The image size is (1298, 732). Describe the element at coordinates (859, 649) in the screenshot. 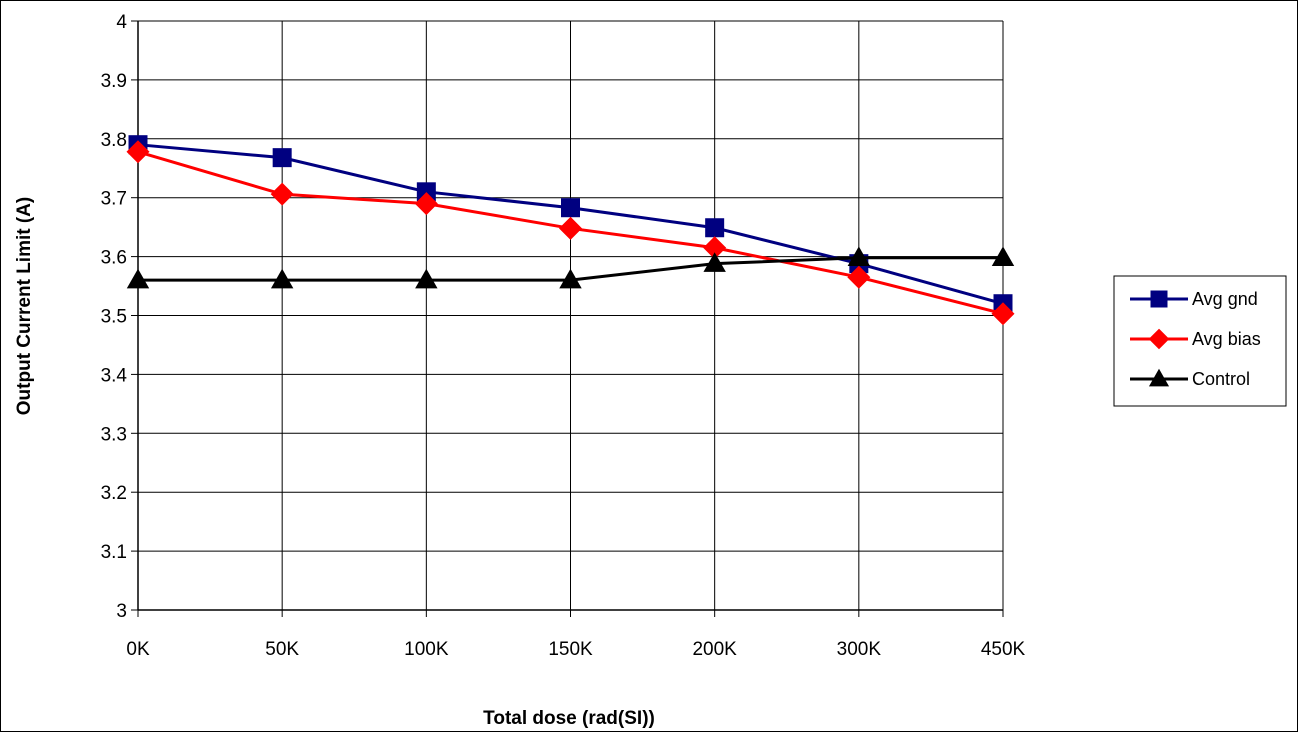

I see `x-tick-label: 300K` at that location.